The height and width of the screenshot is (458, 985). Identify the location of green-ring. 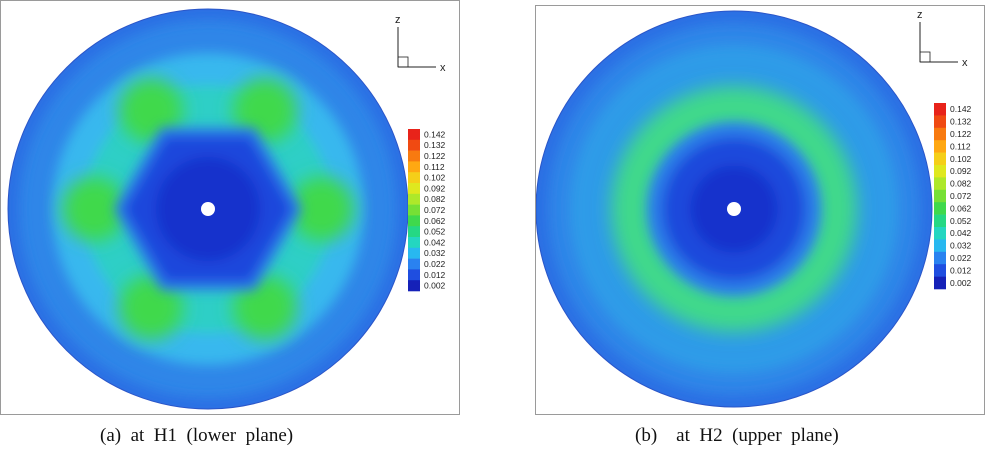
(734, 209).